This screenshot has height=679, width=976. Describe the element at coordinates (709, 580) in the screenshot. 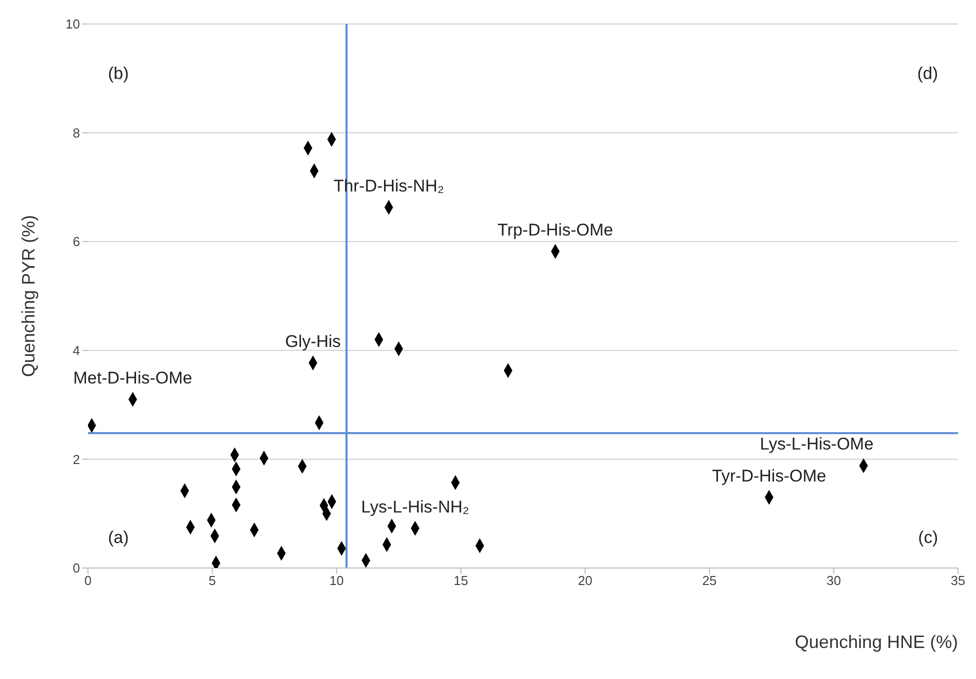

I see `x-tick-label: 25` at that location.